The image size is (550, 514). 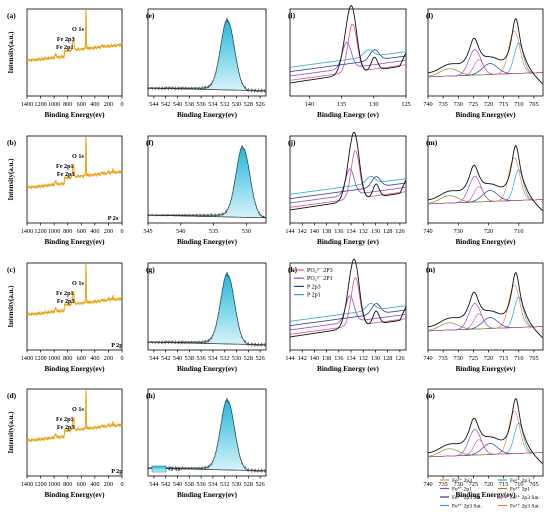 I want to click on x-tick-label: 535, so click(x=213, y=231).